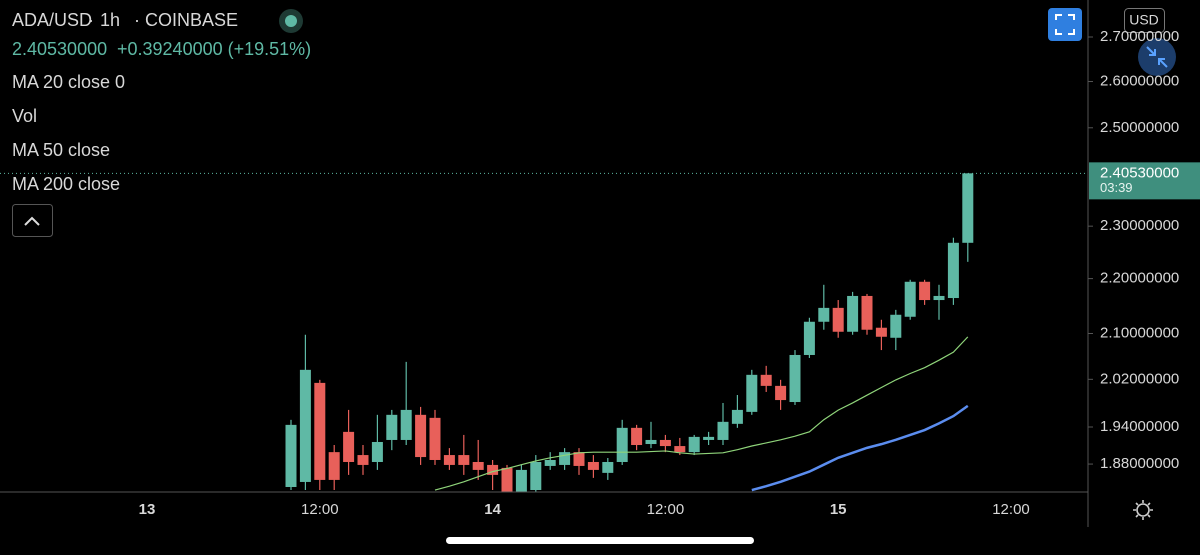  I want to click on currency-button: USD, so click(1144, 20).